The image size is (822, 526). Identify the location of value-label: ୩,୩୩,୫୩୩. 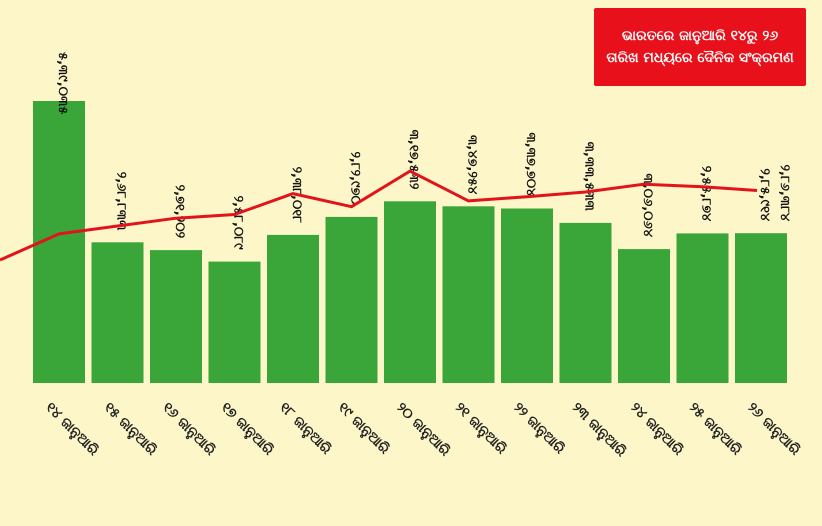
(589, 177).